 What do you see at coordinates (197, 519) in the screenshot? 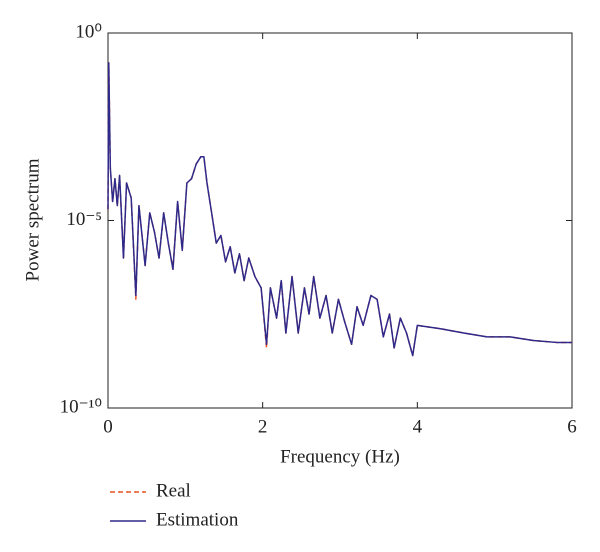
I see `legend-label: Estimation` at bounding box center [197, 519].